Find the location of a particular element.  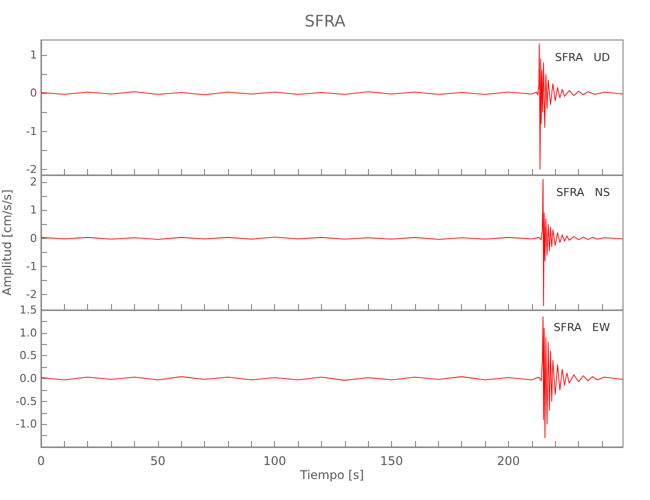

annotation: SFRA EW is located at coordinates (582, 327).